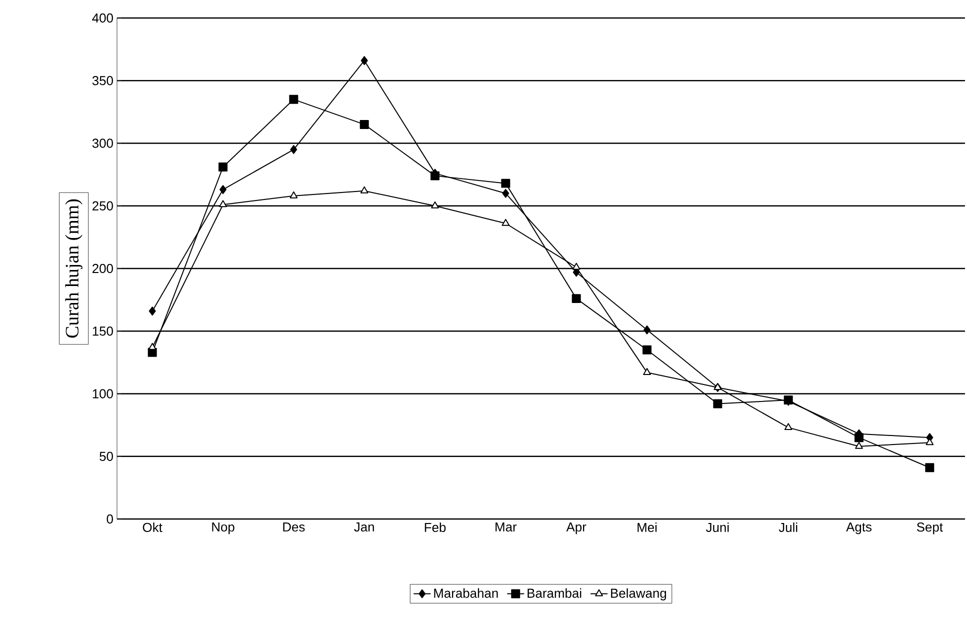  Describe the element at coordinates (102, 81) in the screenshot. I see `y-tick-label: 350` at that location.